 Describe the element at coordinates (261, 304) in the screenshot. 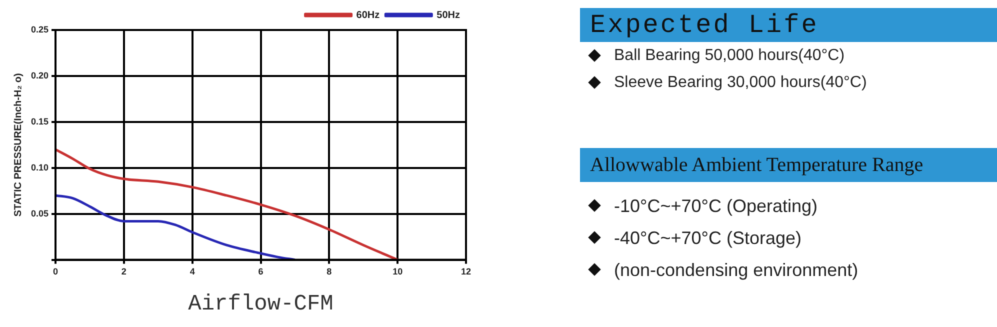

I see `x-axis-title: Airflow-CFM` at that location.